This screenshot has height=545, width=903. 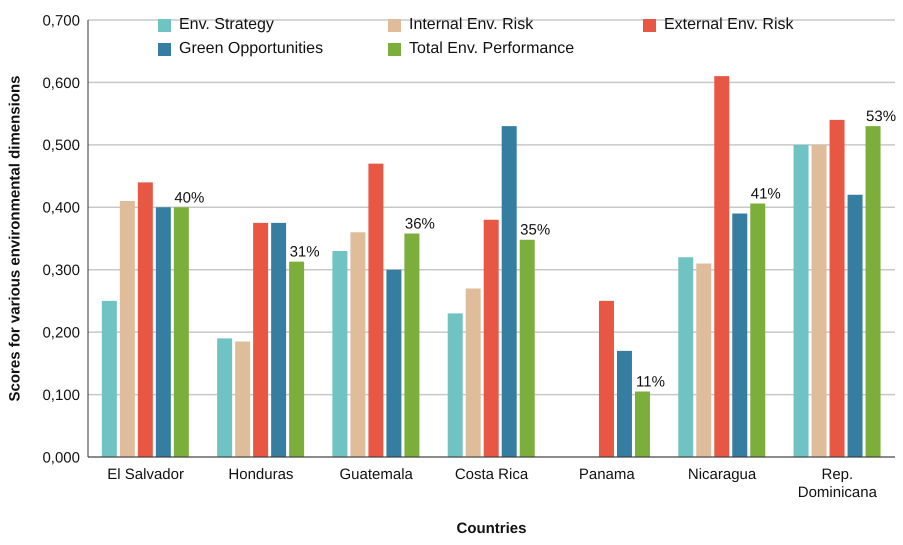 I want to click on data-label: 41%, so click(x=765, y=194).